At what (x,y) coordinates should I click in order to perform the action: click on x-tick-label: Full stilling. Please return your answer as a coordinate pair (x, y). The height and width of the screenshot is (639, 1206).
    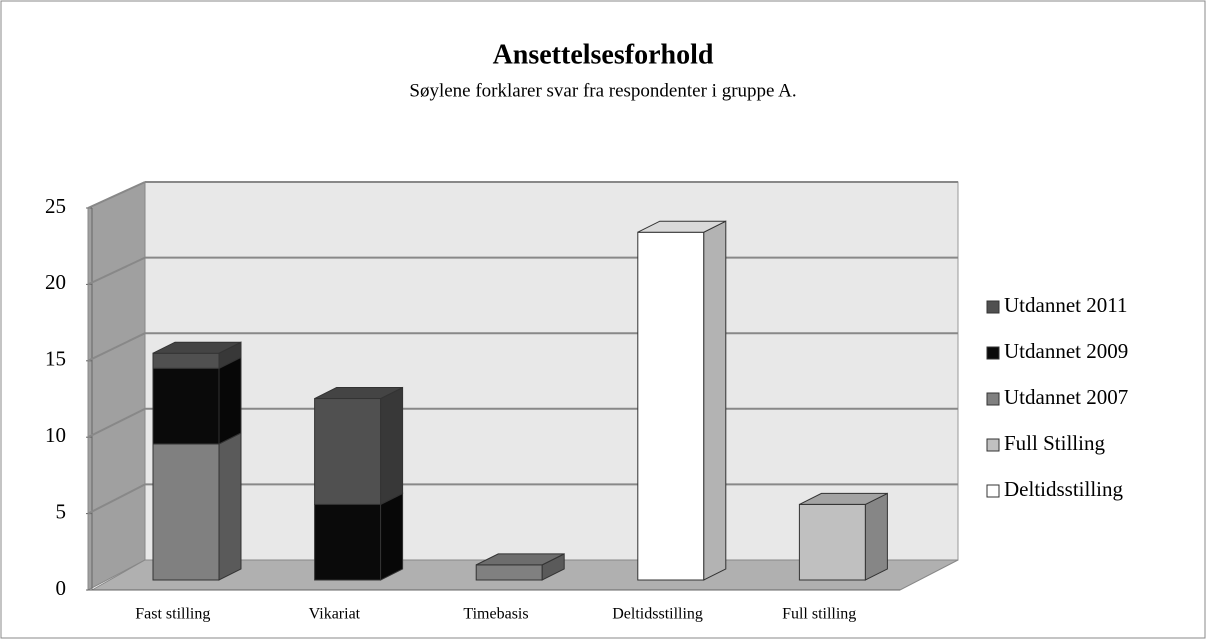
    Looking at the image, I should click on (819, 614).